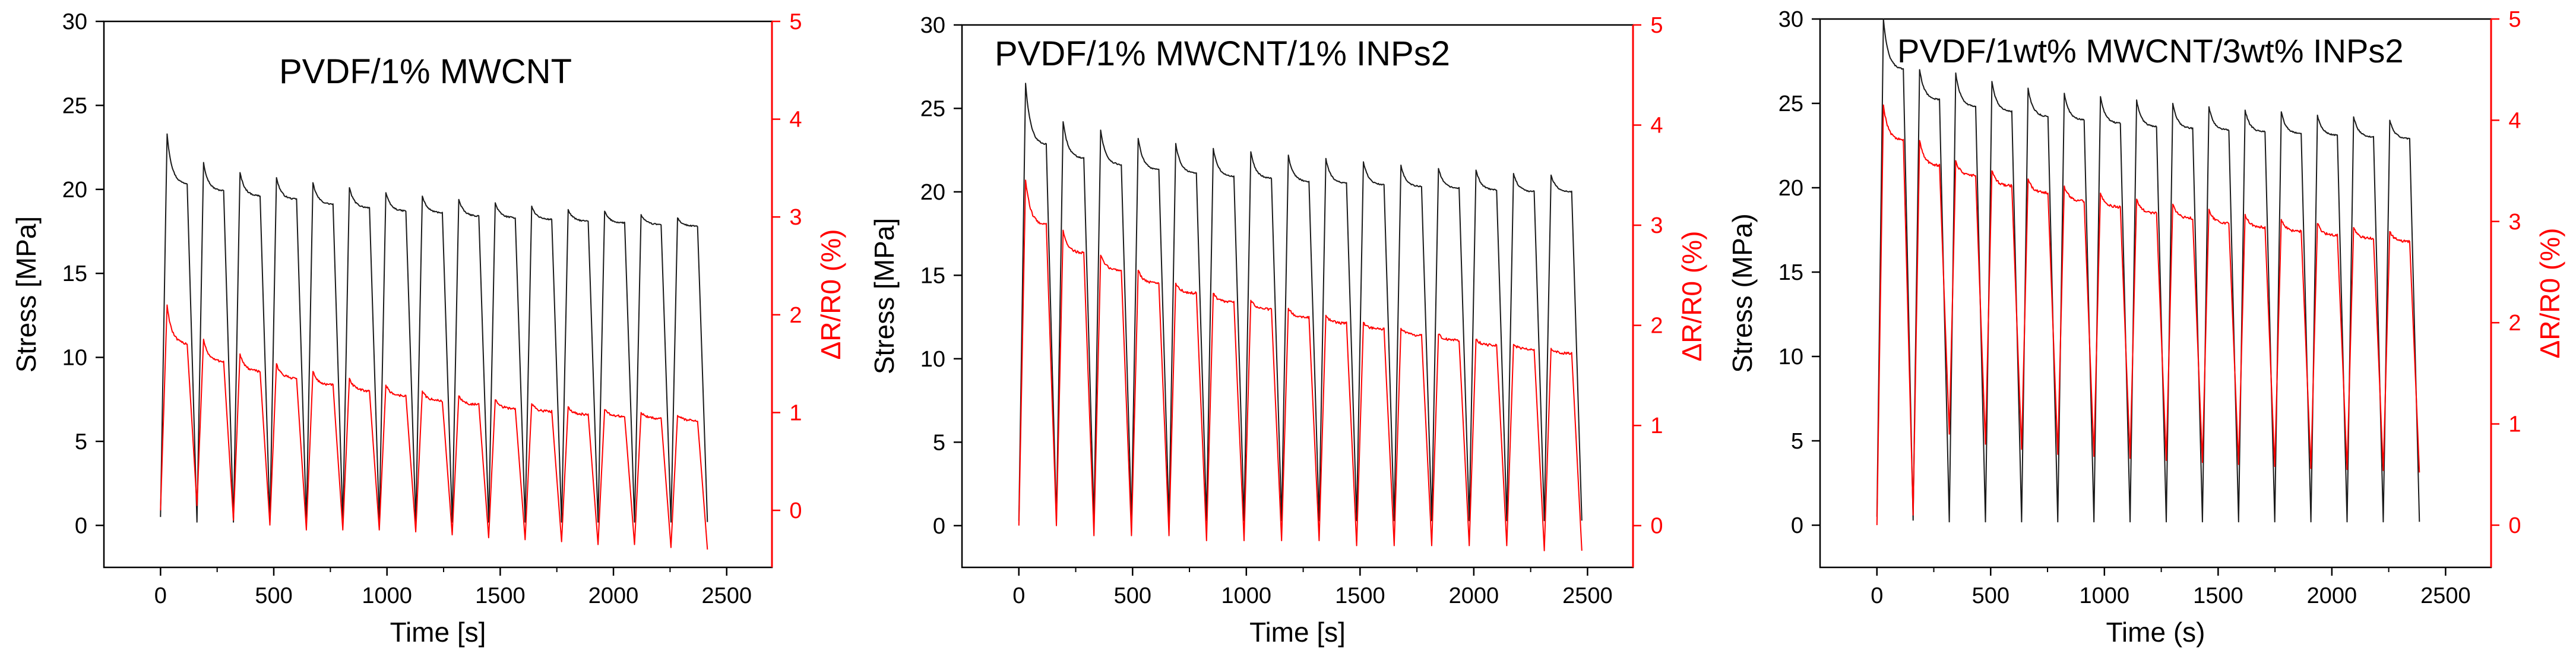 The width and height of the screenshot is (2576, 666). I want to click on chart-title: PVDF/1wt% MWCNT/3wt% INPs2, so click(2150, 51).